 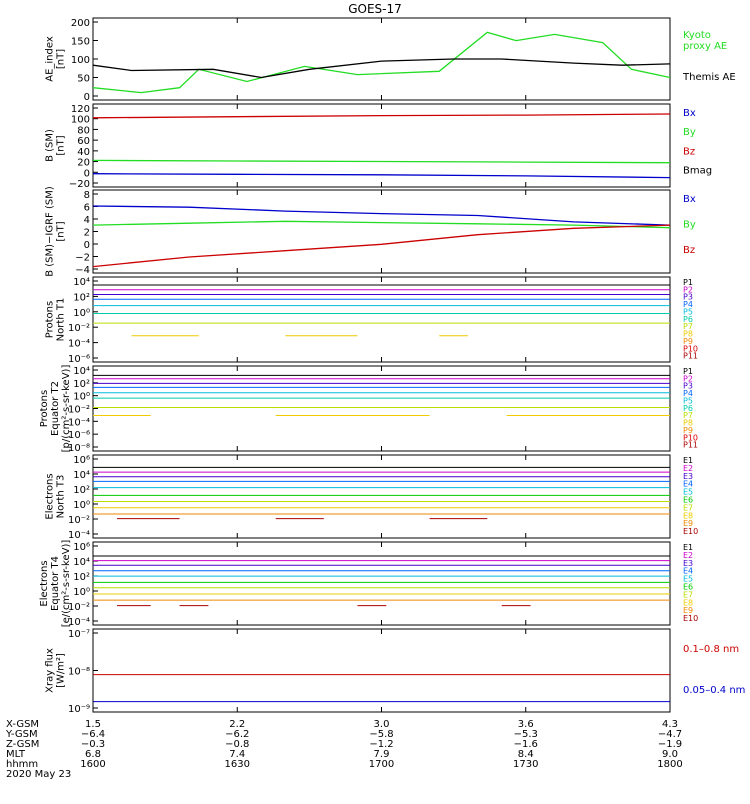 I want to click on legend-bsm-0: Bx, so click(x=689, y=113).